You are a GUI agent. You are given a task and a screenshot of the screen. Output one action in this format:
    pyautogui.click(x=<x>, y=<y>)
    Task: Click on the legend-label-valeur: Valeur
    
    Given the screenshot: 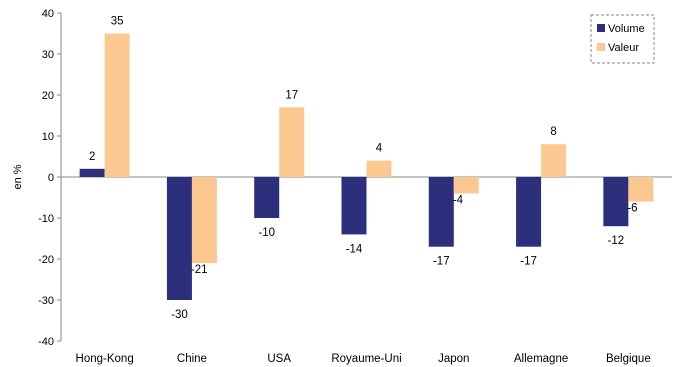 What is the action you would take?
    pyautogui.click(x=623, y=48)
    